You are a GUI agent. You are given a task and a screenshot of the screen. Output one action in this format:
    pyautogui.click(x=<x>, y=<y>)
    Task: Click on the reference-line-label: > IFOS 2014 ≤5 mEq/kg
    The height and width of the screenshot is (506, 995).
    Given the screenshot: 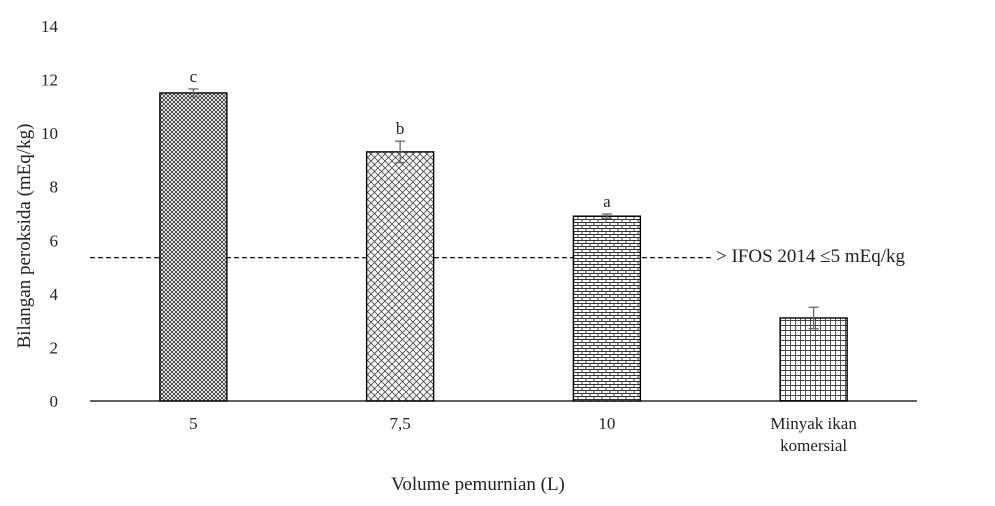 What is the action you would take?
    pyautogui.click(x=810, y=256)
    